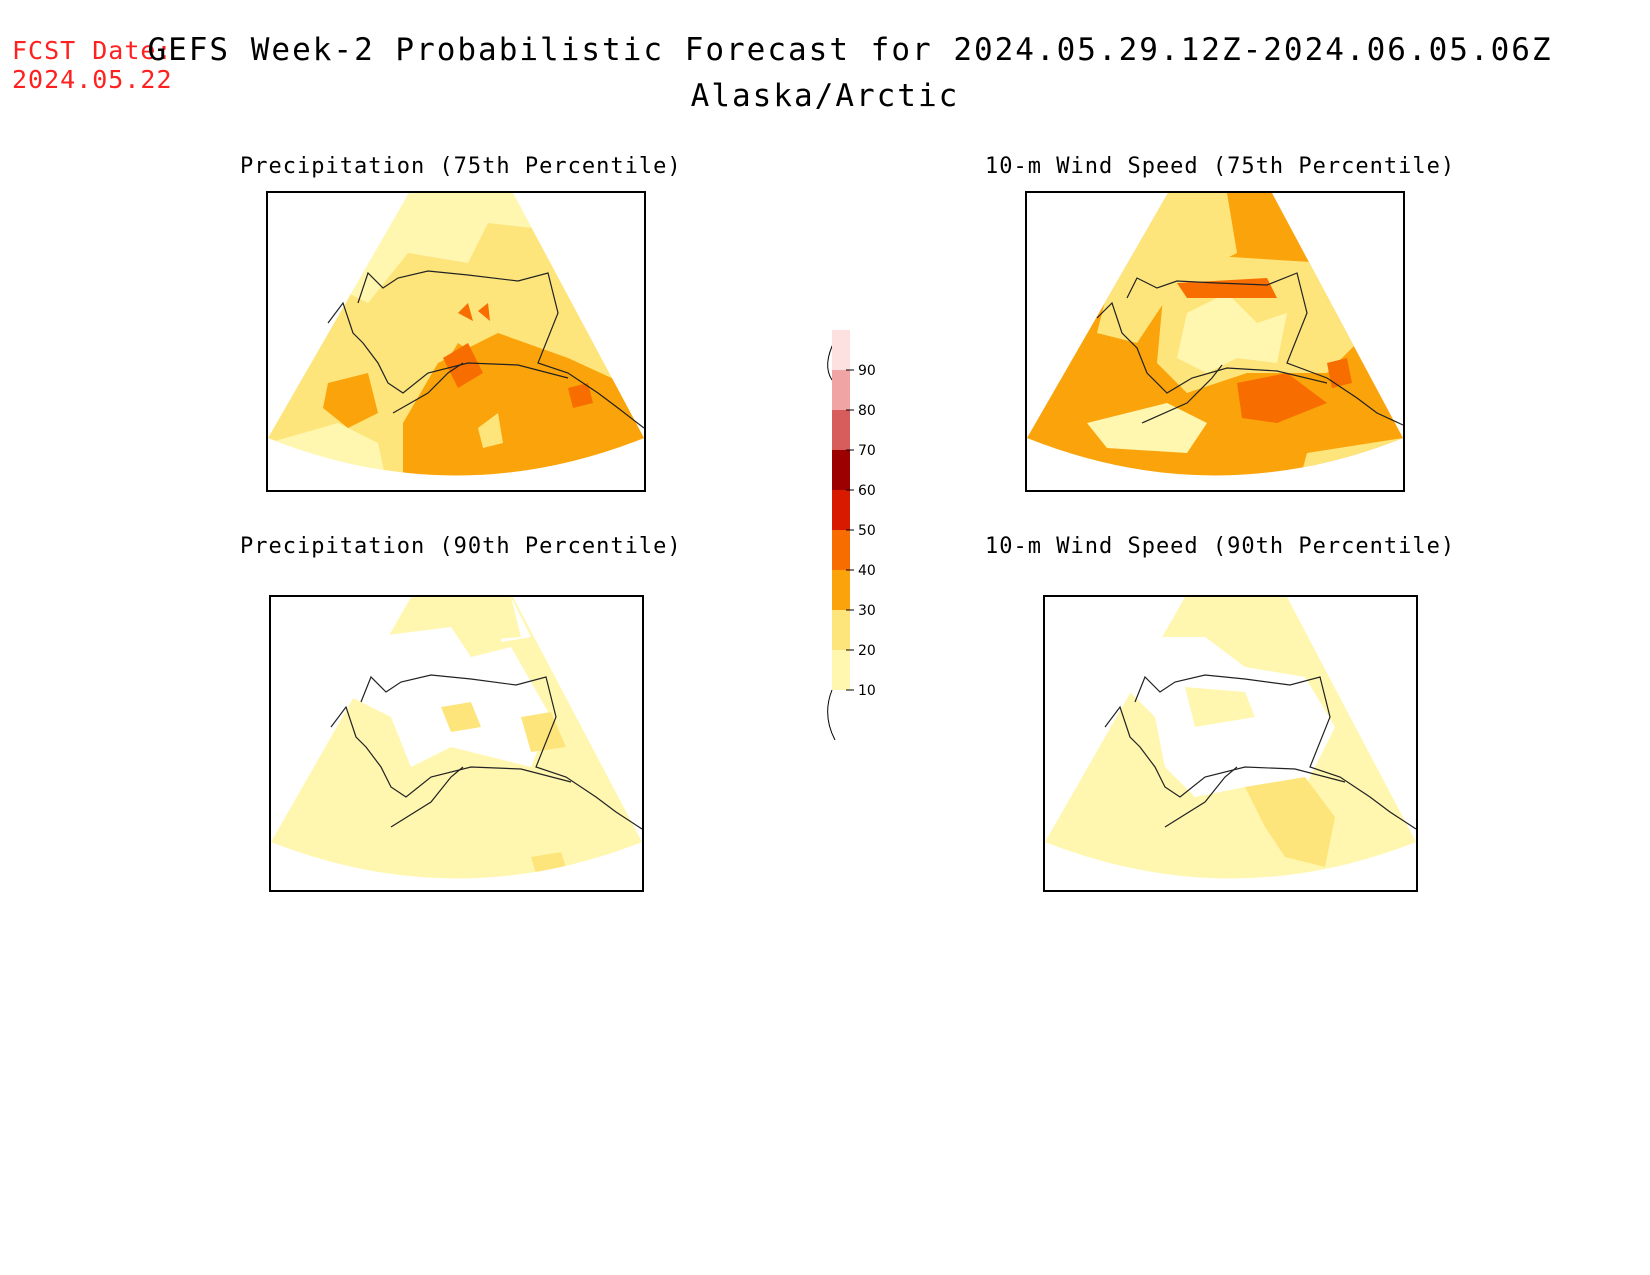 The width and height of the screenshot is (1650, 1275). What do you see at coordinates (867, 491) in the screenshot?
I see `legend-label-60: 60` at bounding box center [867, 491].